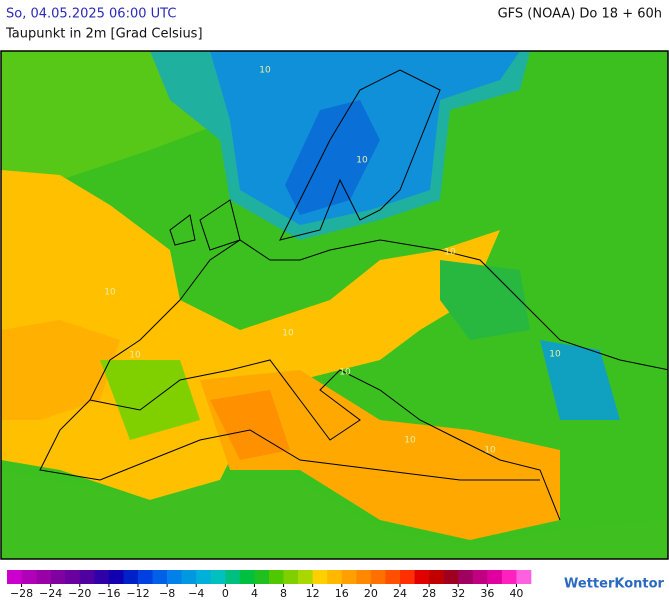  What do you see at coordinates (167, 593) in the screenshot?
I see `colorbar-tick-label: −8` at bounding box center [167, 593].